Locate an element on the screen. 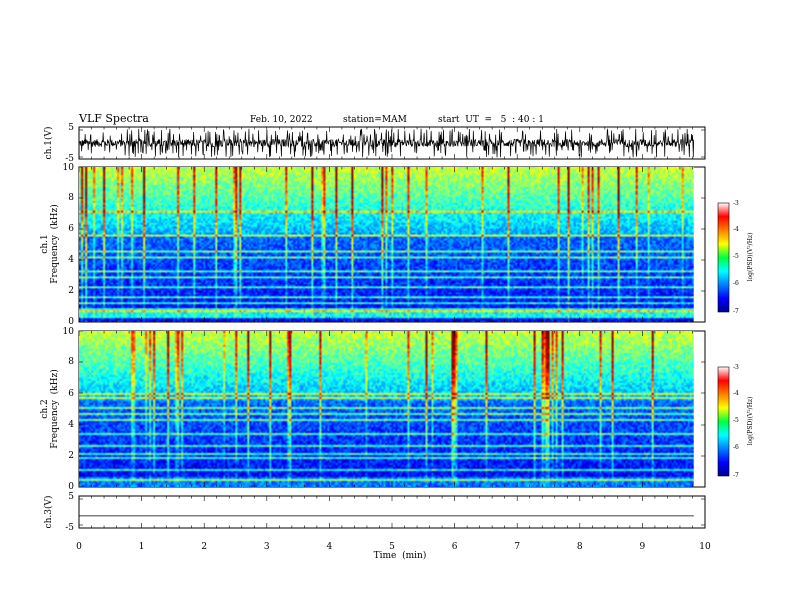 The image size is (792, 612). ch1-cb-tick-m4: -4 is located at coordinates (736, 229).